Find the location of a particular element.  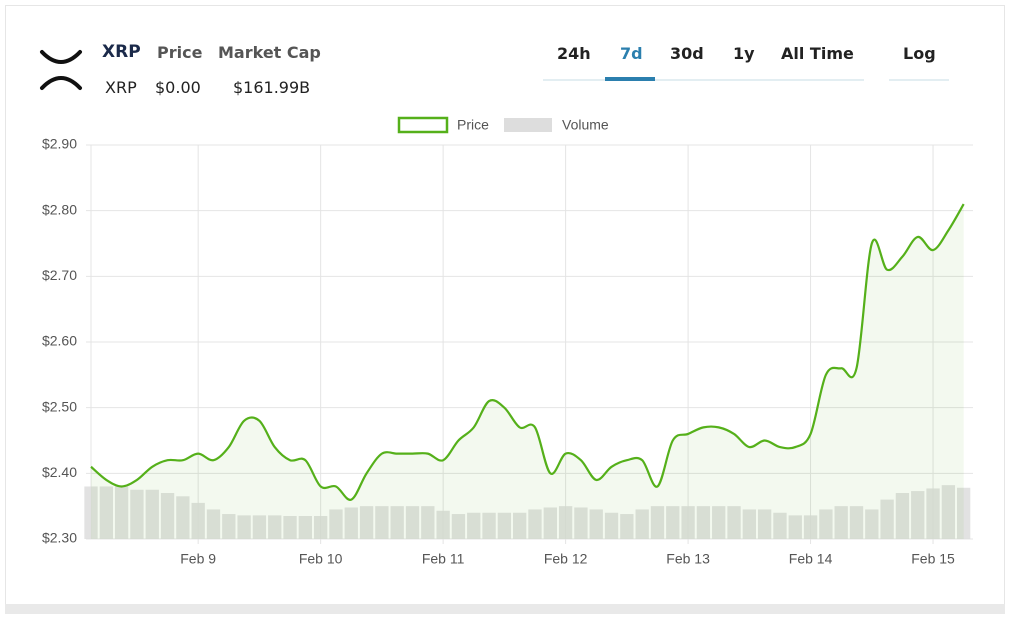

coin-symbol: XRP is located at coordinates (121, 87).